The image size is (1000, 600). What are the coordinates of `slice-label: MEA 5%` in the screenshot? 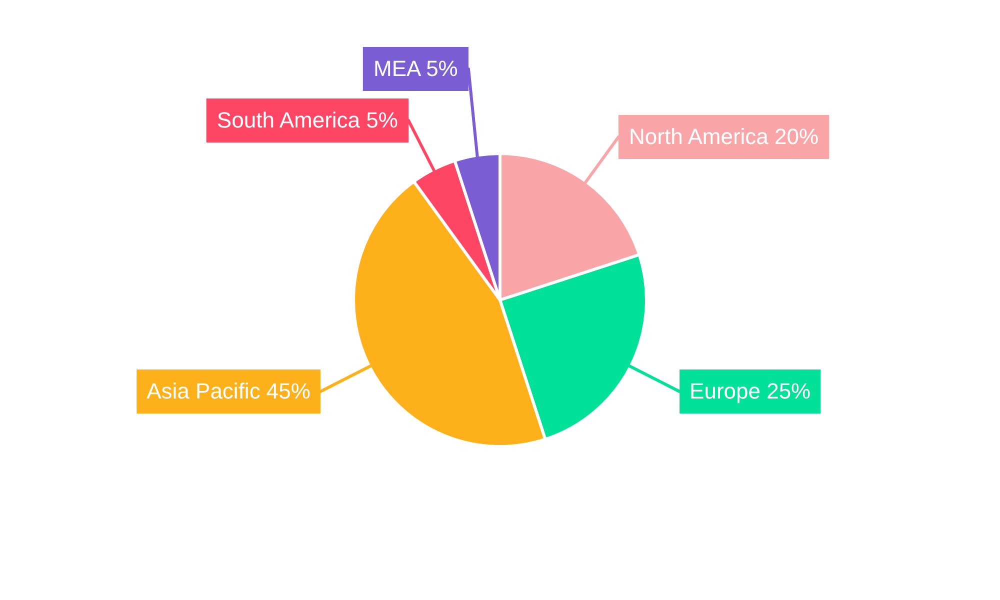 It's located at (416, 69).